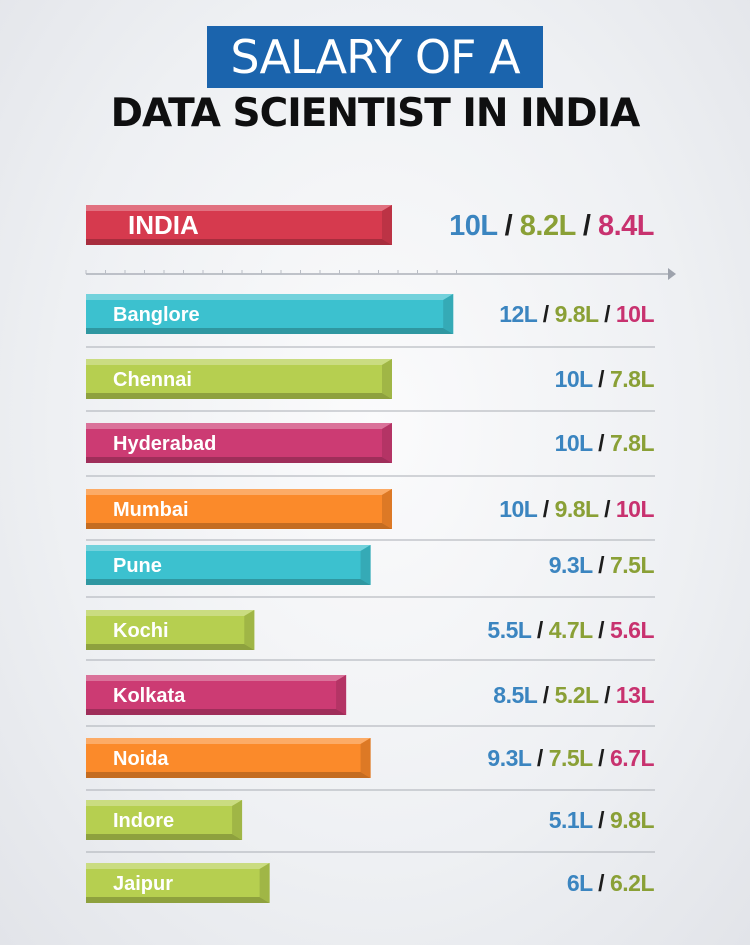 Image resolution: width=750 pixels, height=945 pixels. What do you see at coordinates (163, 225) in the screenshot?
I see `bar-label-india: INDIA` at bounding box center [163, 225].